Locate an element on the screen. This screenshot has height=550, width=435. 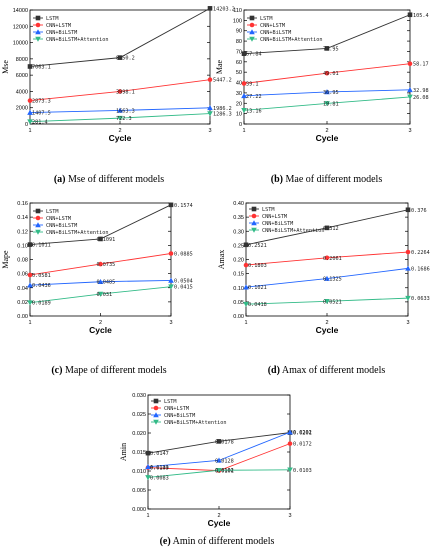
data-label: 26.08 is located at coordinates (421, 98).